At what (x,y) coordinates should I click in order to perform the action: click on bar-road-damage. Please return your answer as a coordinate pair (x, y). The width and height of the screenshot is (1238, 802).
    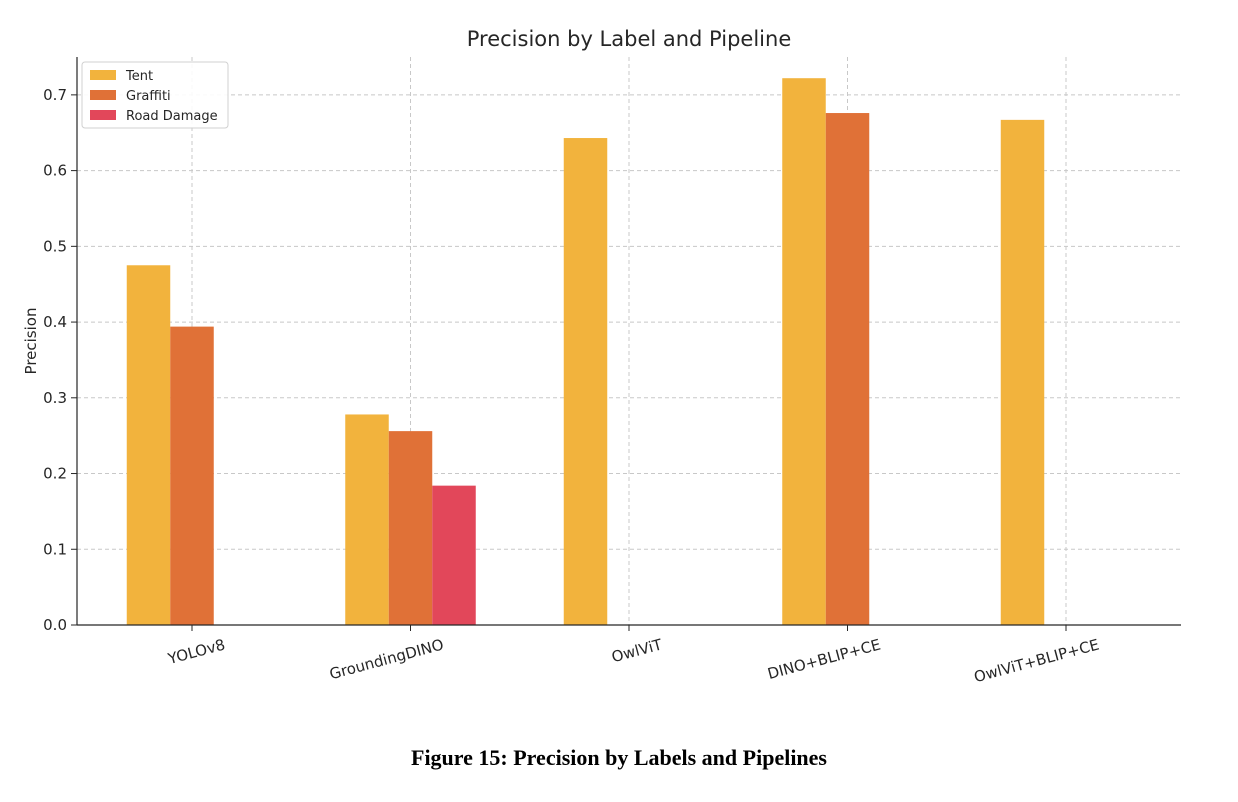
    Looking at the image, I should click on (454, 555).